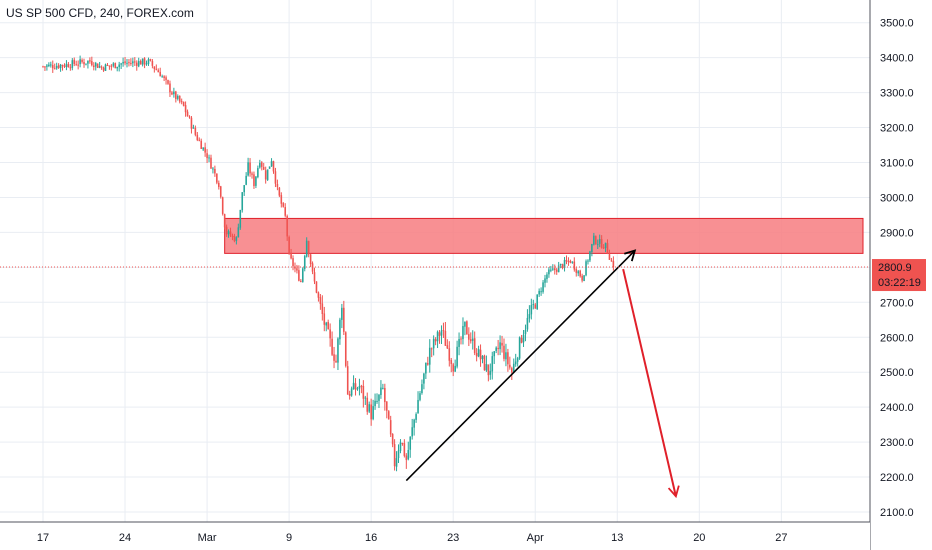 Image resolution: width=932 pixels, height=550 pixels. What do you see at coordinates (895, 268) in the screenshot?
I see `price-tag-value: 2800.9` at bounding box center [895, 268].